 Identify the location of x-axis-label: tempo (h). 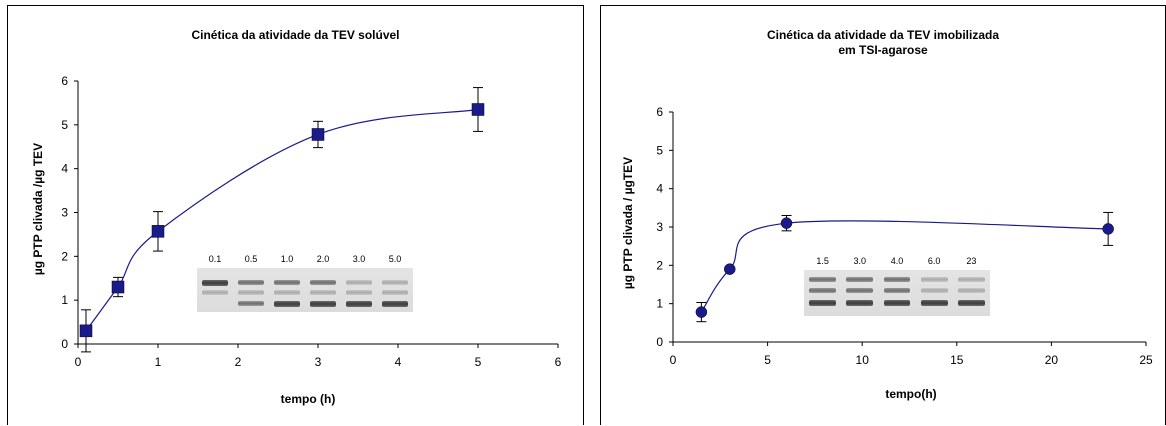
(308, 399).